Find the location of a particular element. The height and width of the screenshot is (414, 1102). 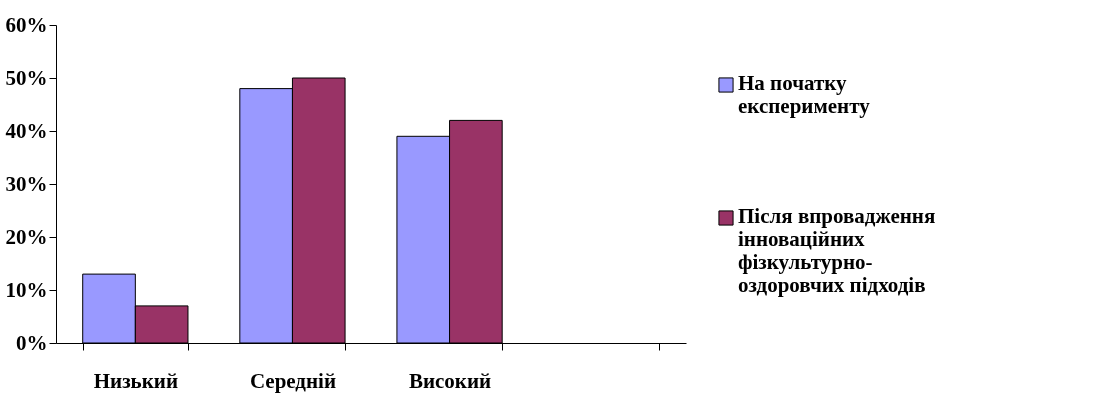

legend-label: Після впровадження інноваційних фізкультурно-оздоровчих підходів is located at coordinates (837, 250).